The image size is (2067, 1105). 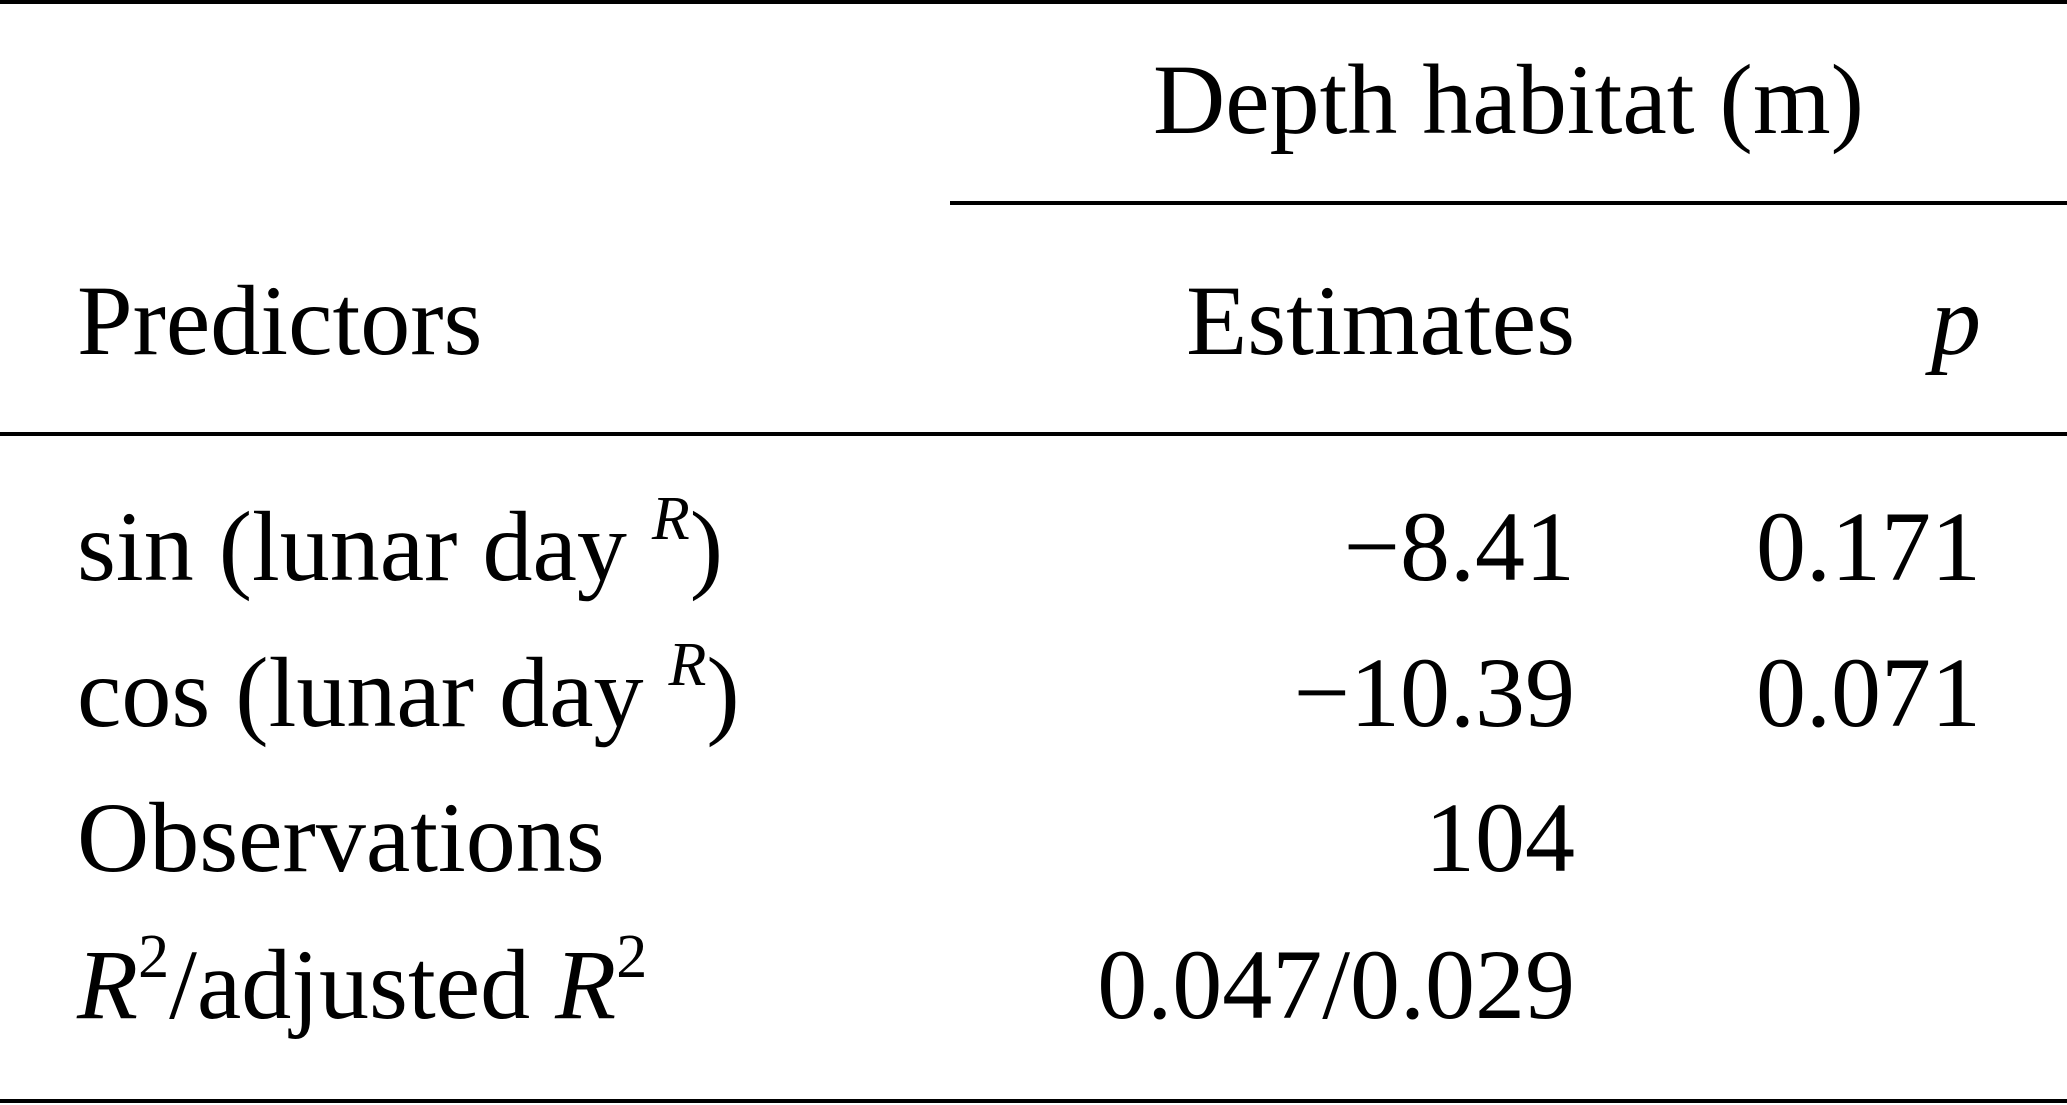 What do you see at coordinates (1033, 434) in the screenshot?
I see `header-rule` at bounding box center [1033, 434].